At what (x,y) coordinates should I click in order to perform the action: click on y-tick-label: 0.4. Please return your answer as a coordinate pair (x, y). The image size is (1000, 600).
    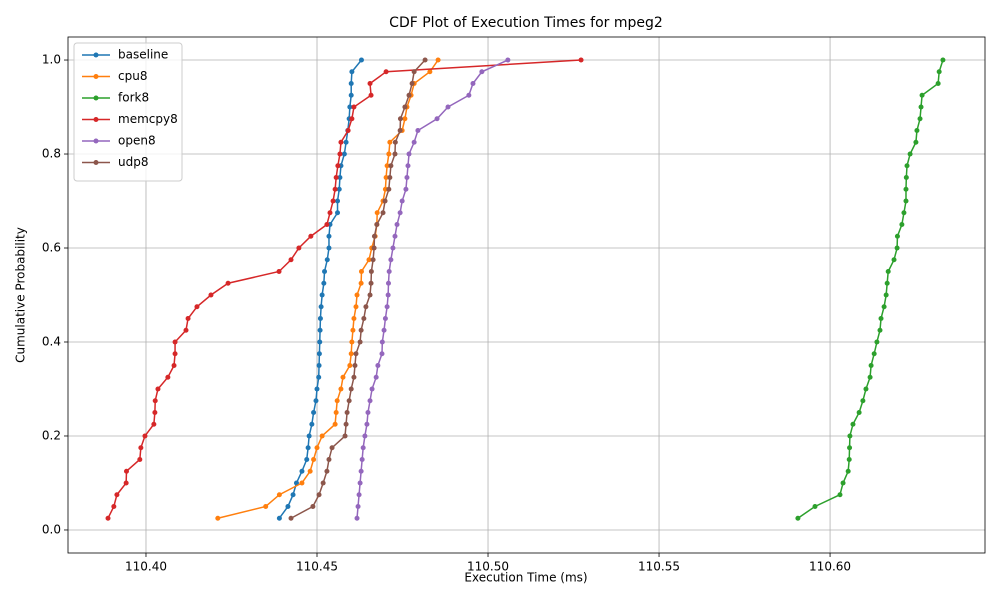
    Looking at the image, I should click on (51, 341).